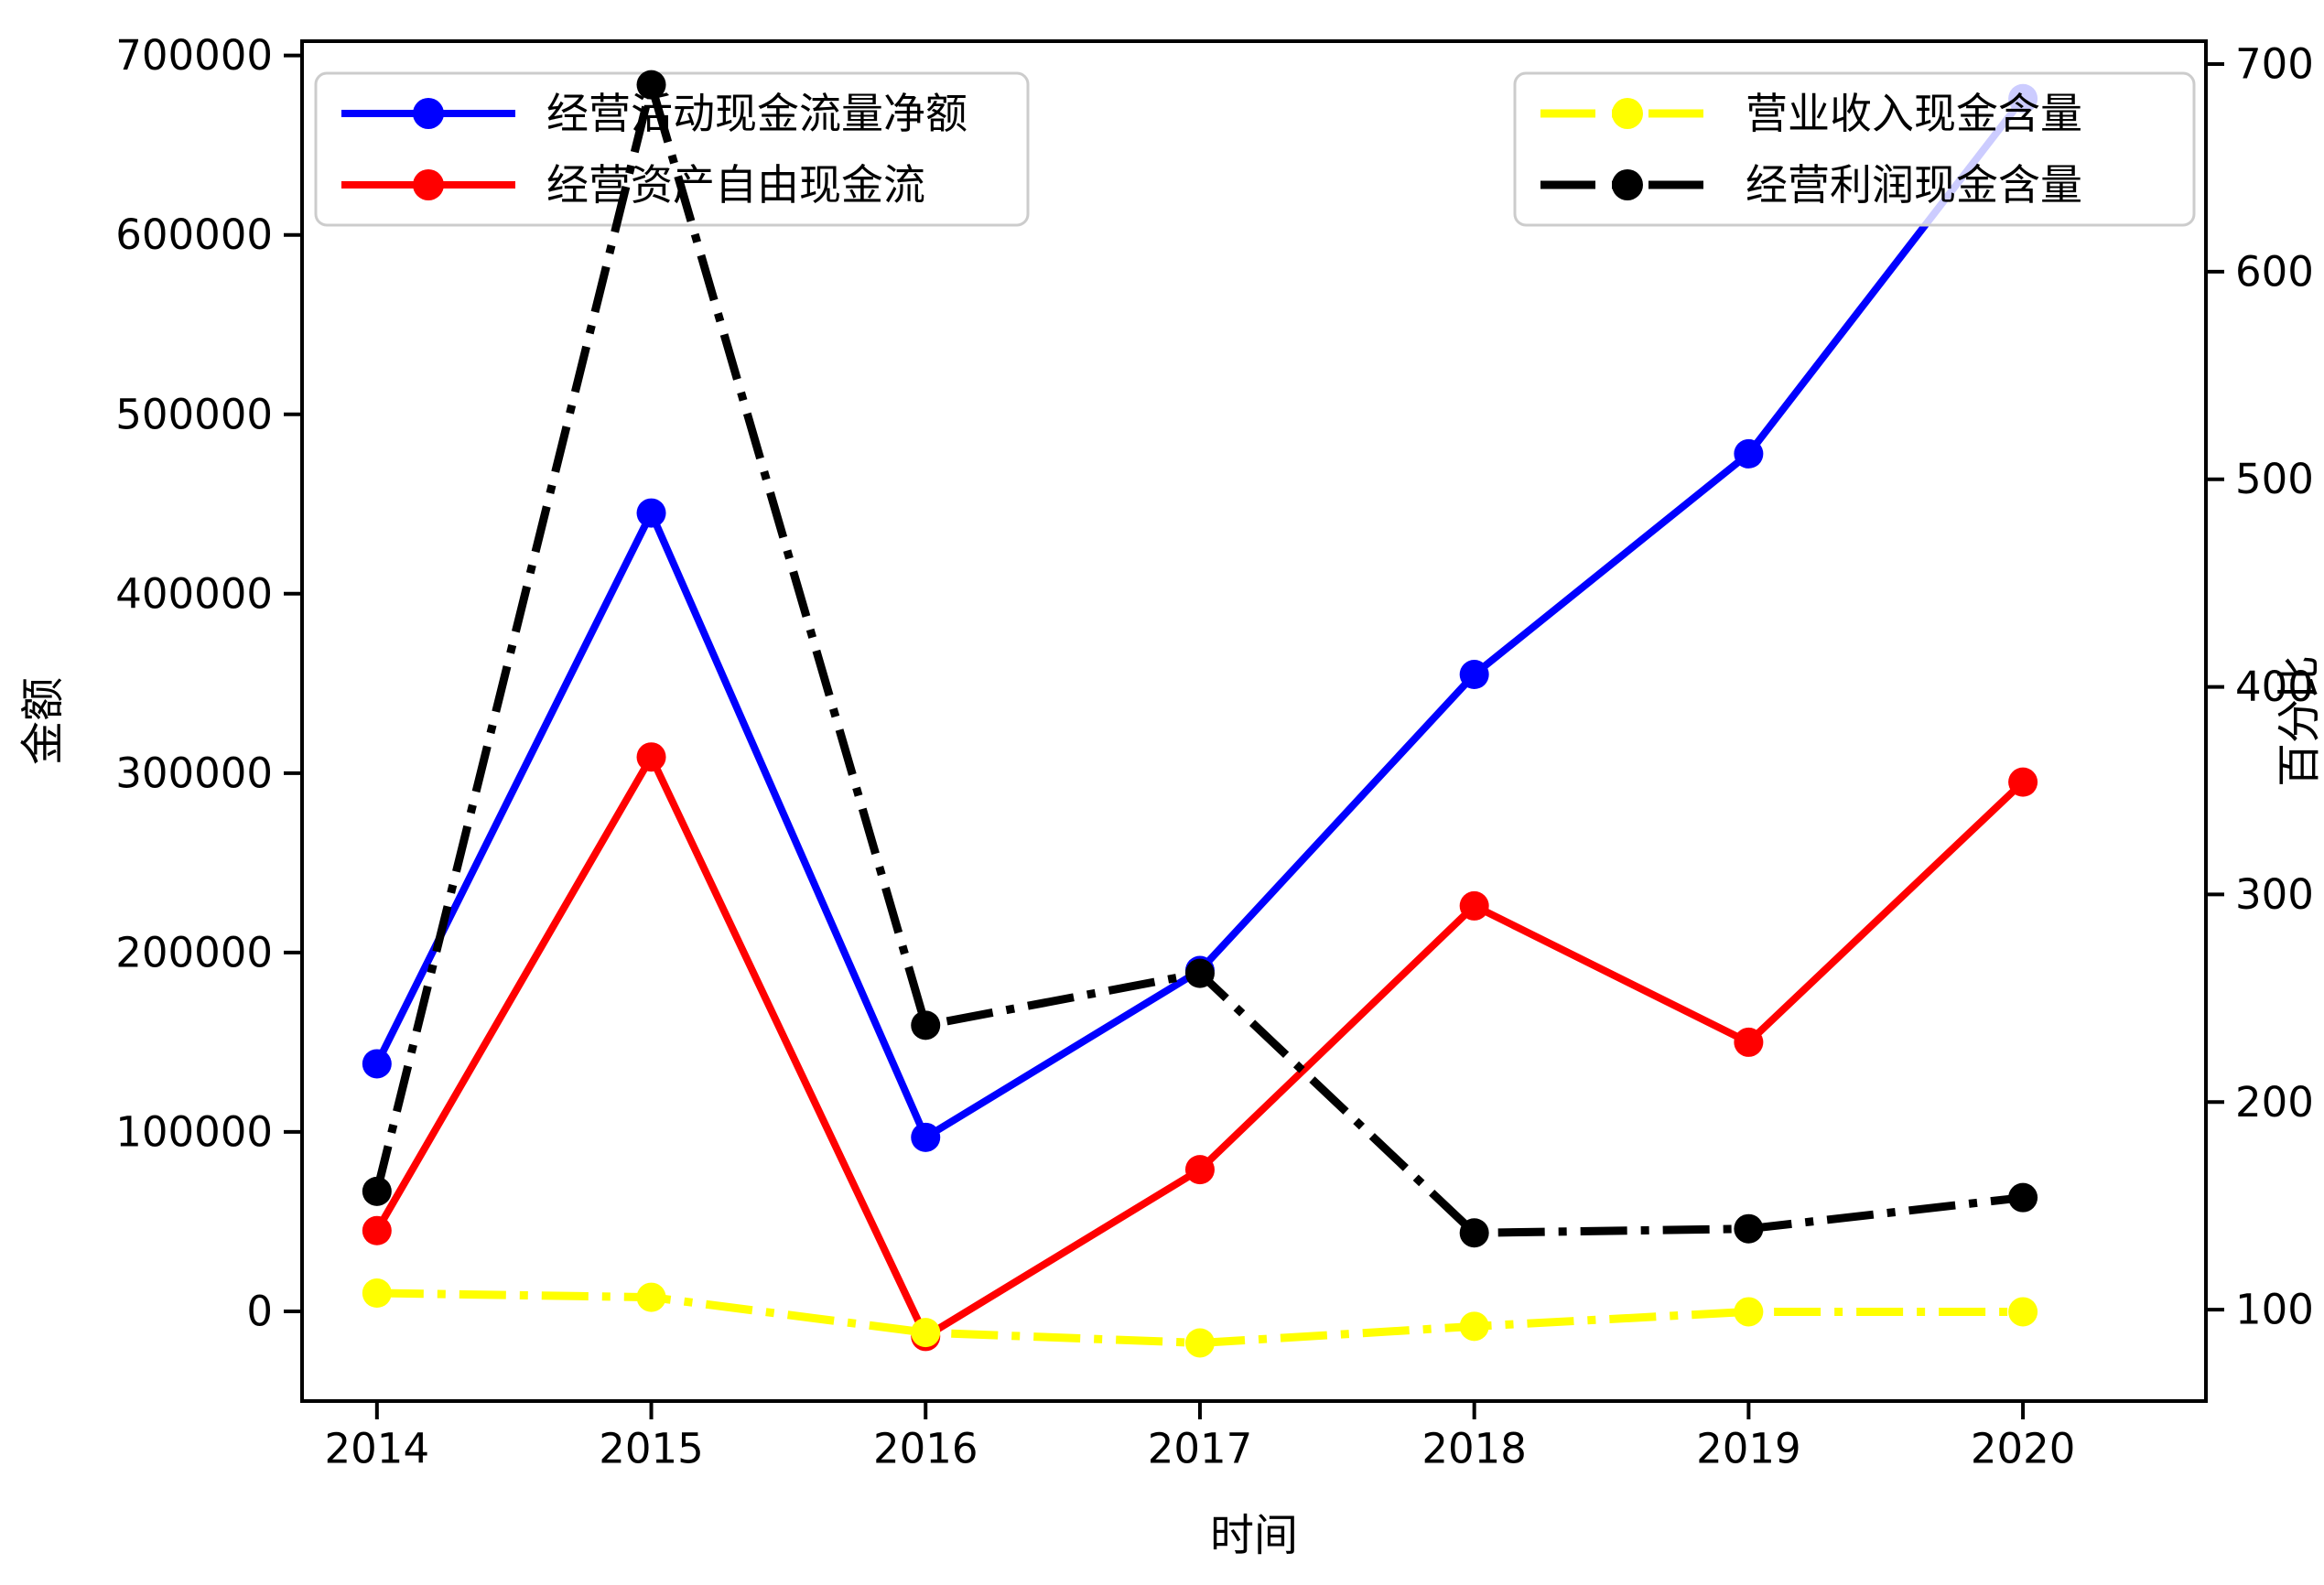 This screenshot has width=2324, height=1585. Describe the element at coordinates (2274, 687) in the screenshot. I see `y-right-tick-label: 400` at that location.